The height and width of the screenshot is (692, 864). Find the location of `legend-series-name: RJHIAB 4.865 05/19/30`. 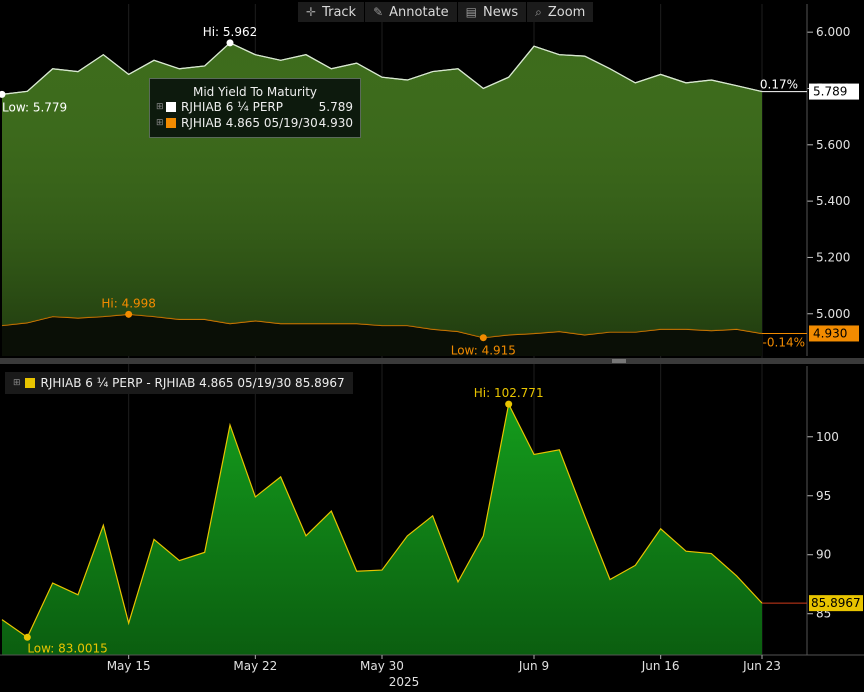

legend-series-name: RJHIAB 4.865 05/19/30 is located at coordinates (249, 123).